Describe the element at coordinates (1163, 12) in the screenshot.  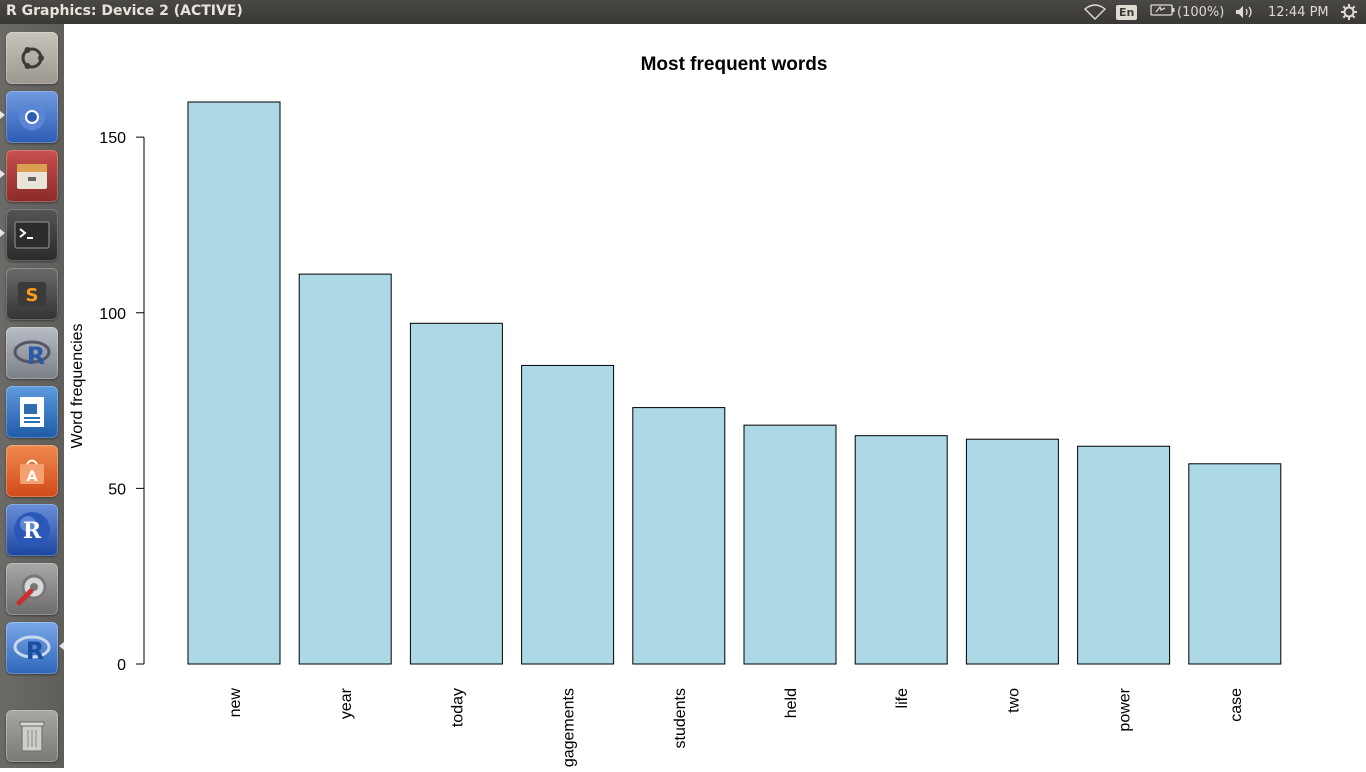
I see `battery-icon` at that location.